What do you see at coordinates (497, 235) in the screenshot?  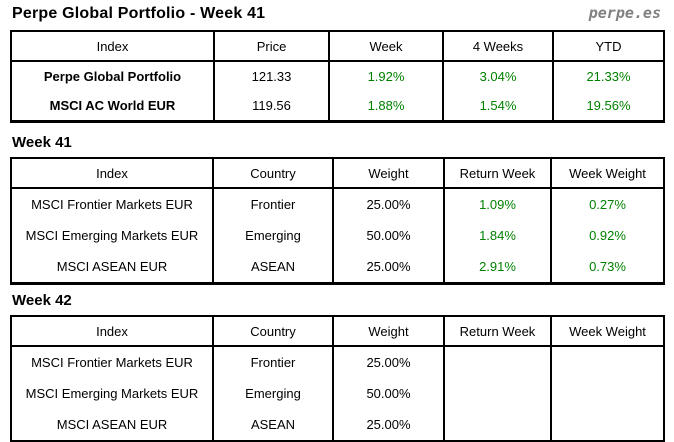 I see `cell-return-week: 1.84%` at bounding box center [497, 235].